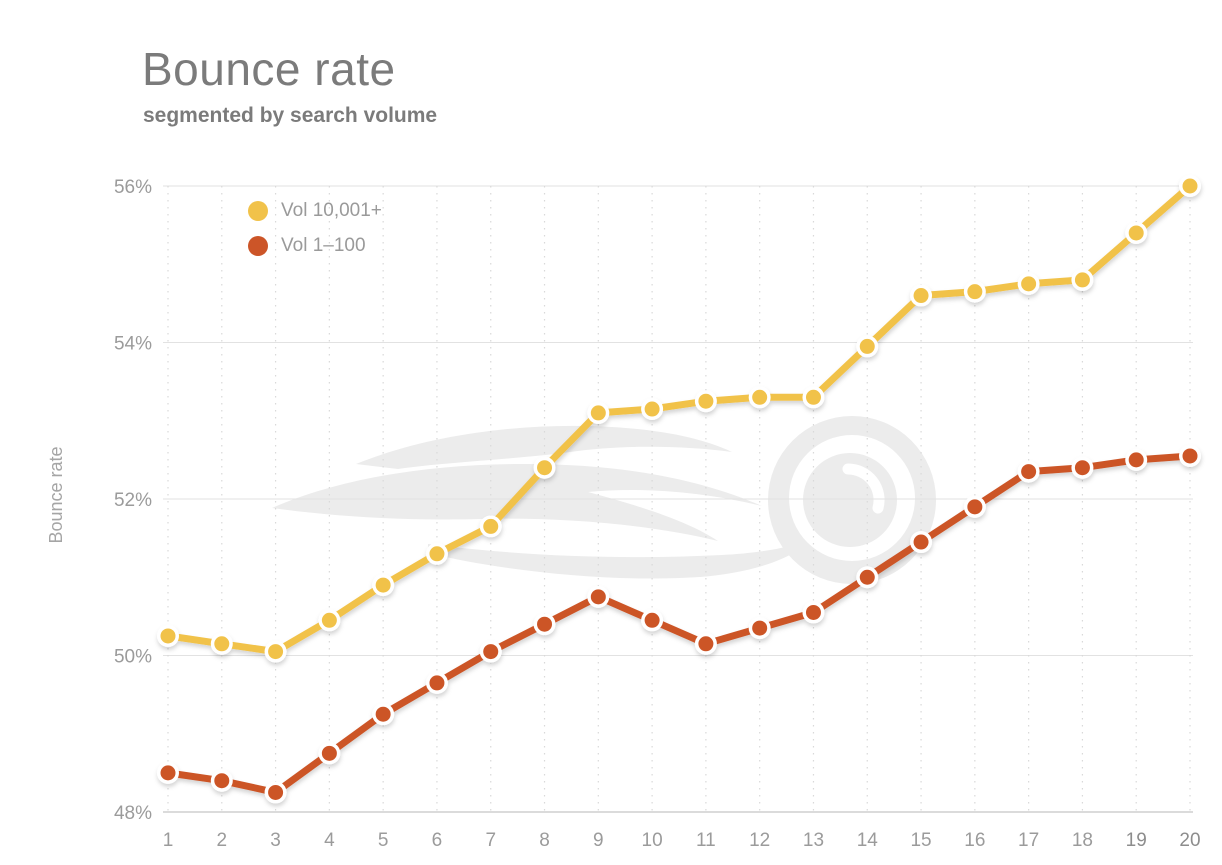 Image resolution: width=1222 pixels, height=865 pixels. Describe the element at coordinates (1082, 840) in the screenshot. I see `x-tick-label: 18` at that location.